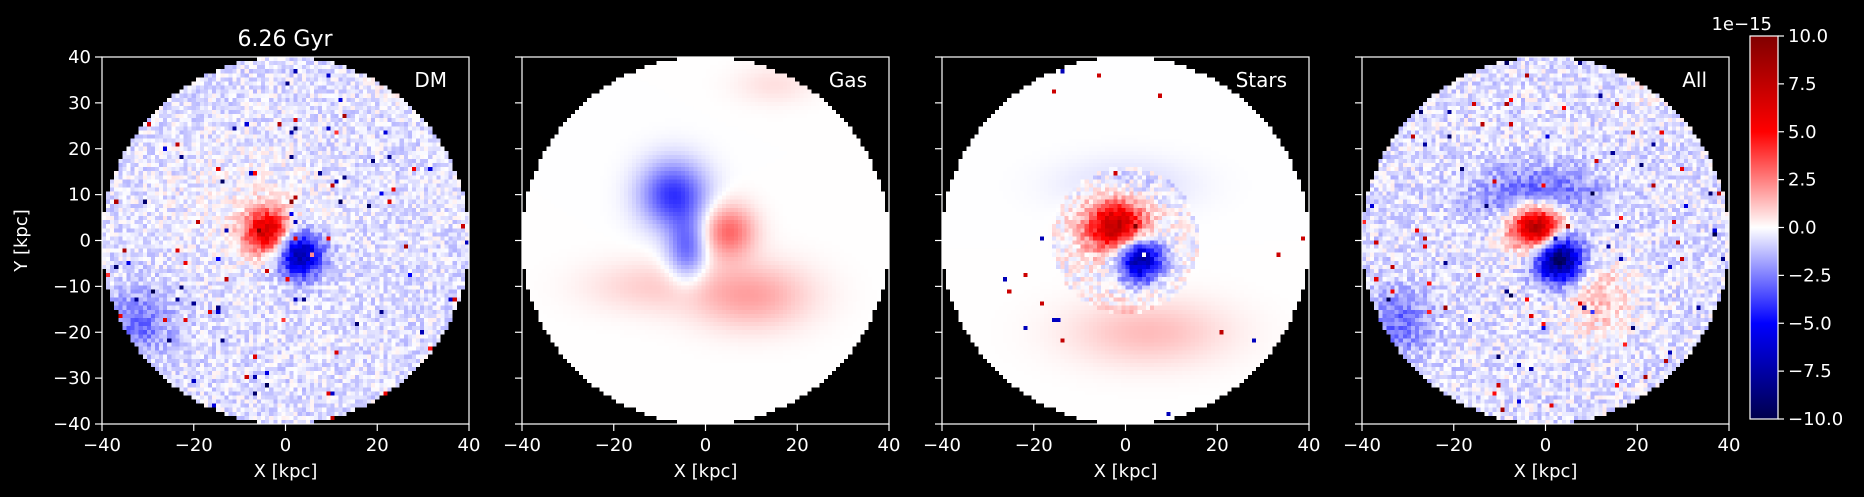 This screenshot has width=1864, height=497. What do you see at coordinates (1802, 84) in the screenshot?
I see `colorbar-tick-label: 7.5` at bounding box center [1802, 84].